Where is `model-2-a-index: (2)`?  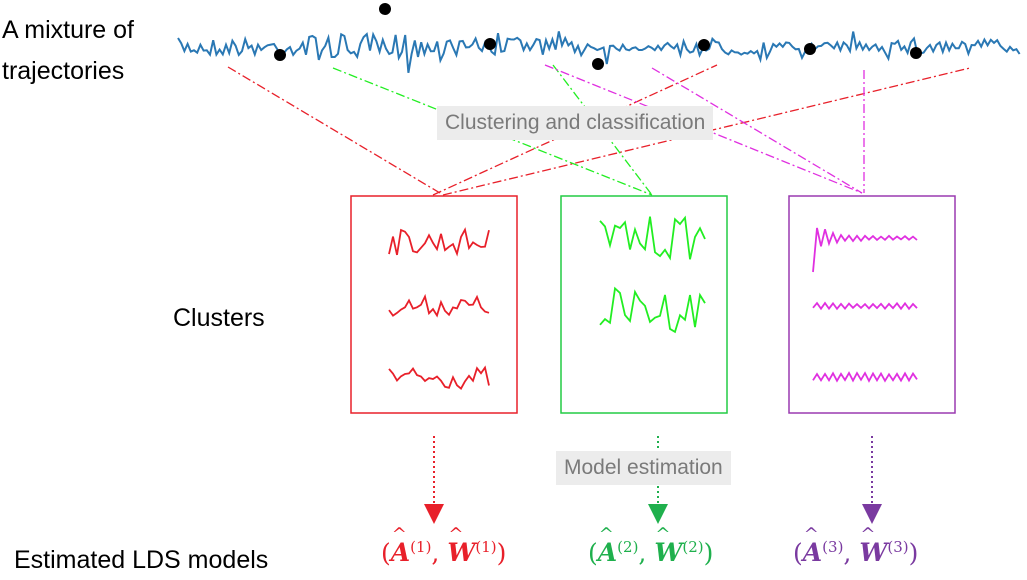 model-2-a-index: (2) is located at coordinates (628, 547).